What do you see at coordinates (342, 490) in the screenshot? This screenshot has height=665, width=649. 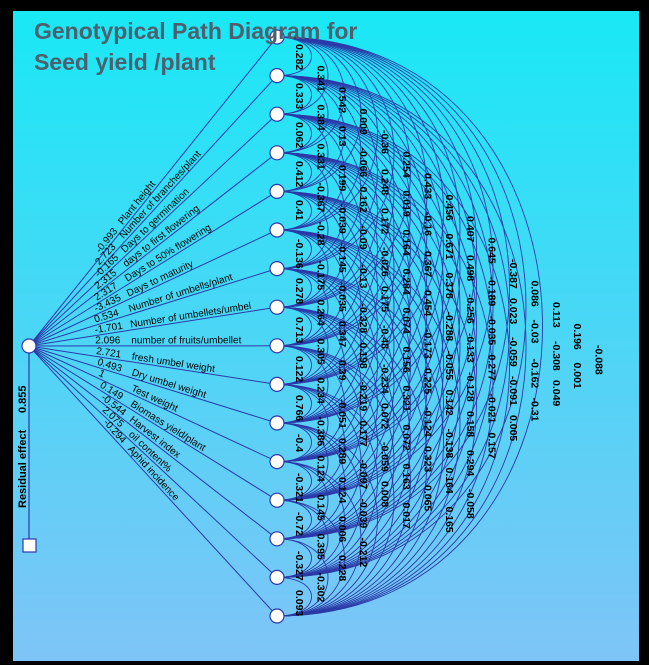 I see `correlation-value: 0.124` at bounding box center [342, 490].